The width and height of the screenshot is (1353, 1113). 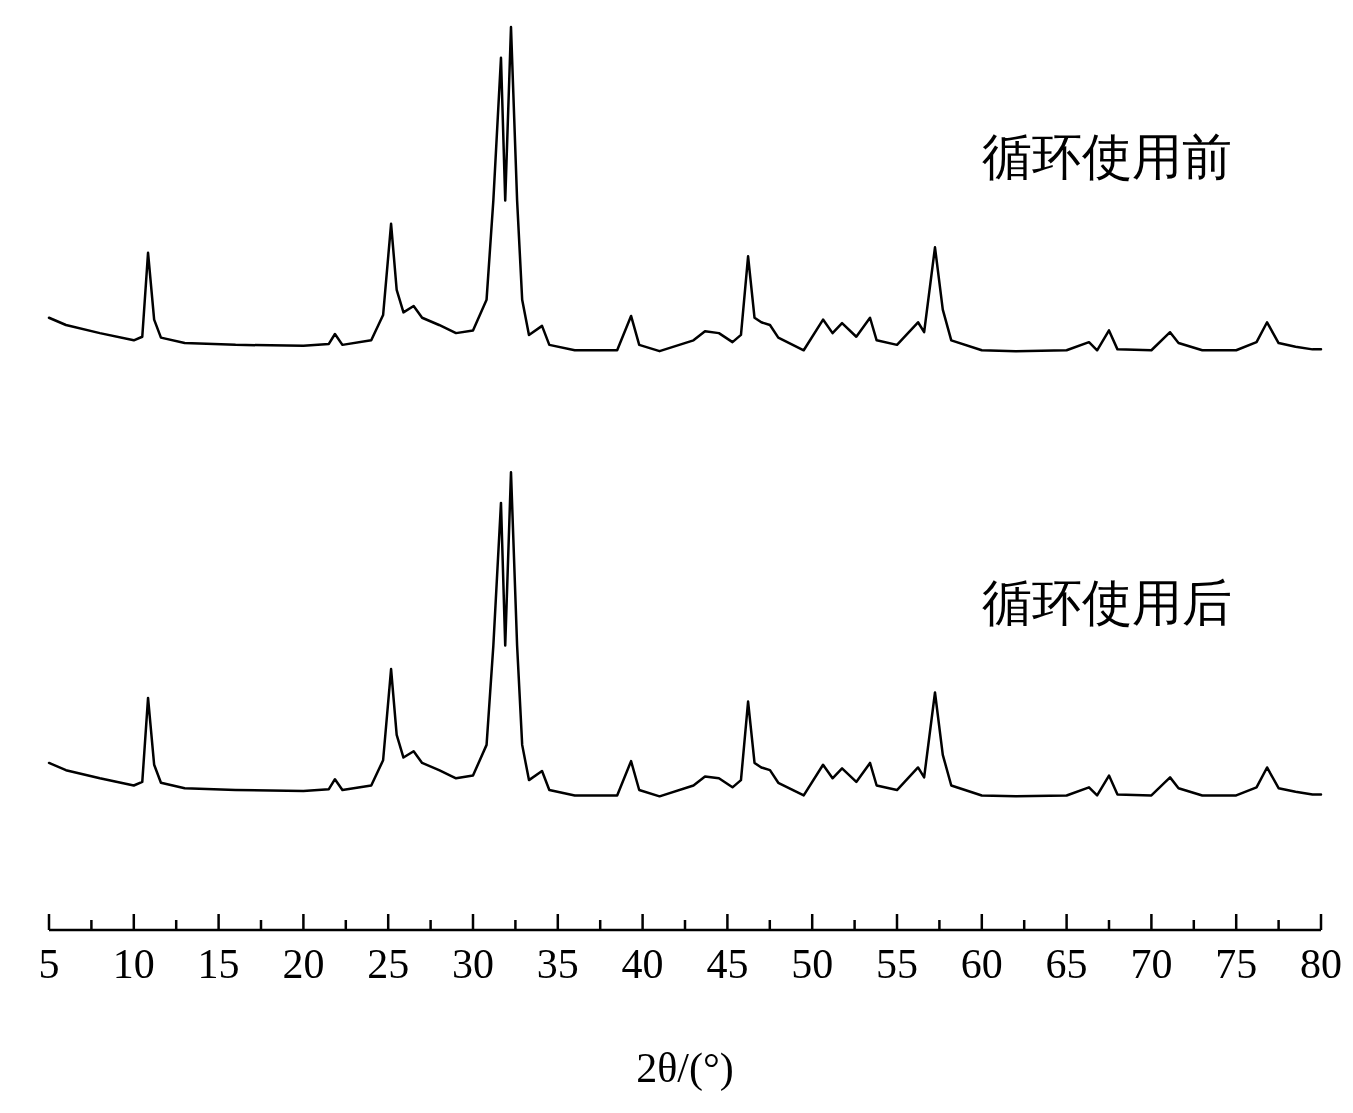 What do you see at coordinates (1236, 964) in the screenshot?
I see `x-tick-label: 75` at bounding box center [1236, 964].